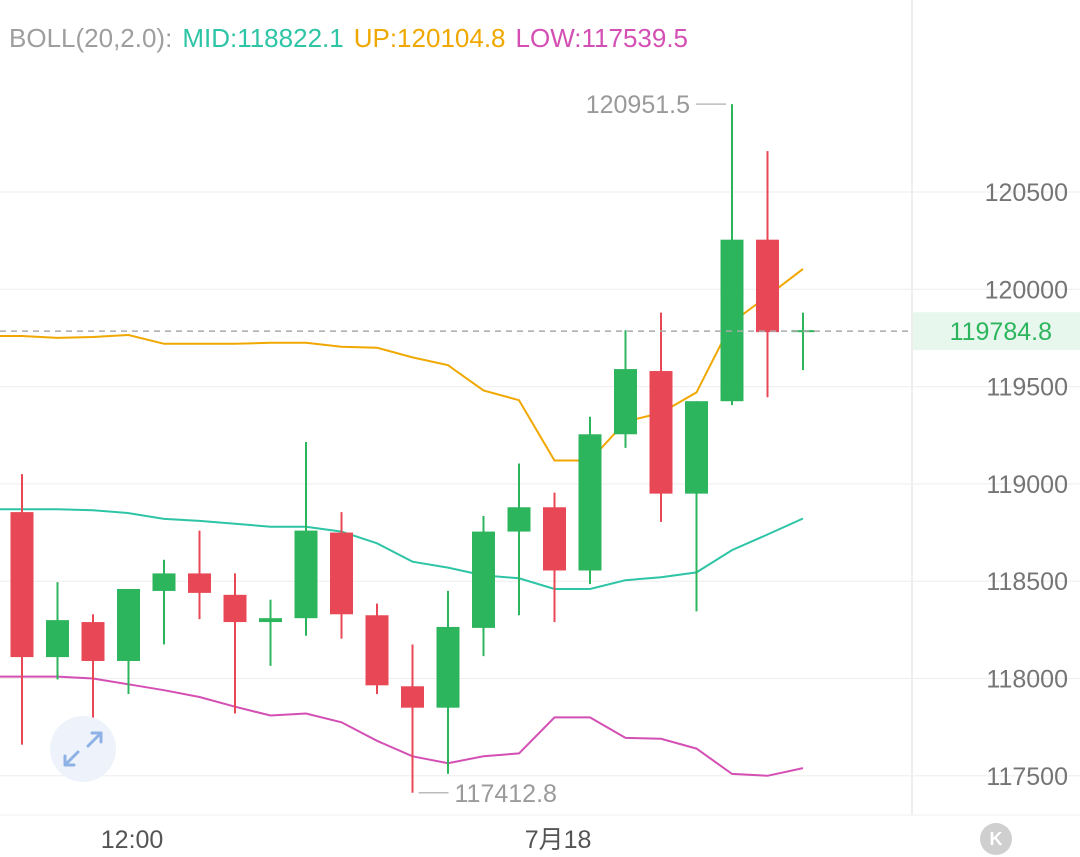  What do you see at coordinates (1027, 388) in the screenshot?
I see `y-tick-label: 119500` at bounding box center [1027, 388].